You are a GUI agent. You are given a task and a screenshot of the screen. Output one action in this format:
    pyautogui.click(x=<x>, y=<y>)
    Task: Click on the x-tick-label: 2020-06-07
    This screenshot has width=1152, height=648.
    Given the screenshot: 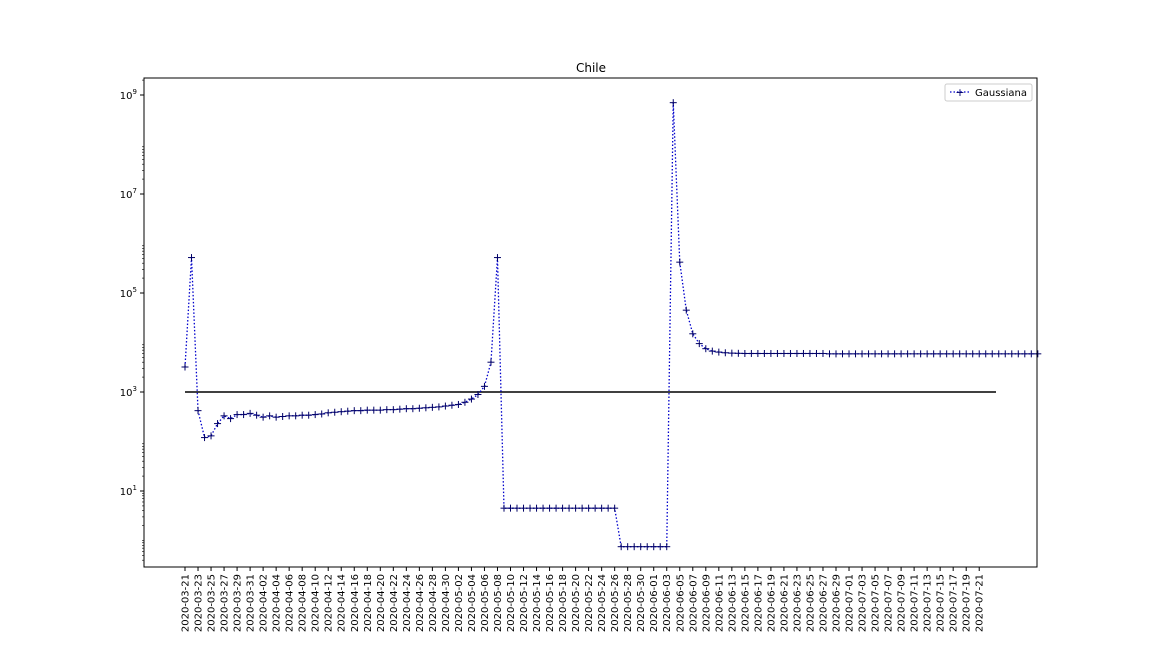 What is the action you would take?
    pyautogui.click(x=693, y=603)
    